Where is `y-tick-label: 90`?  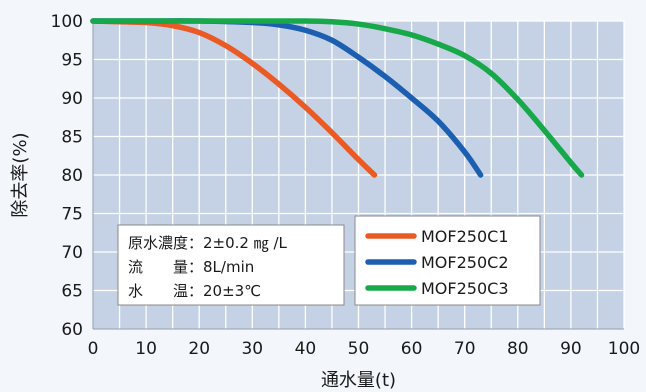 y-tick-label: 90 is located at coordinates (72, 99).